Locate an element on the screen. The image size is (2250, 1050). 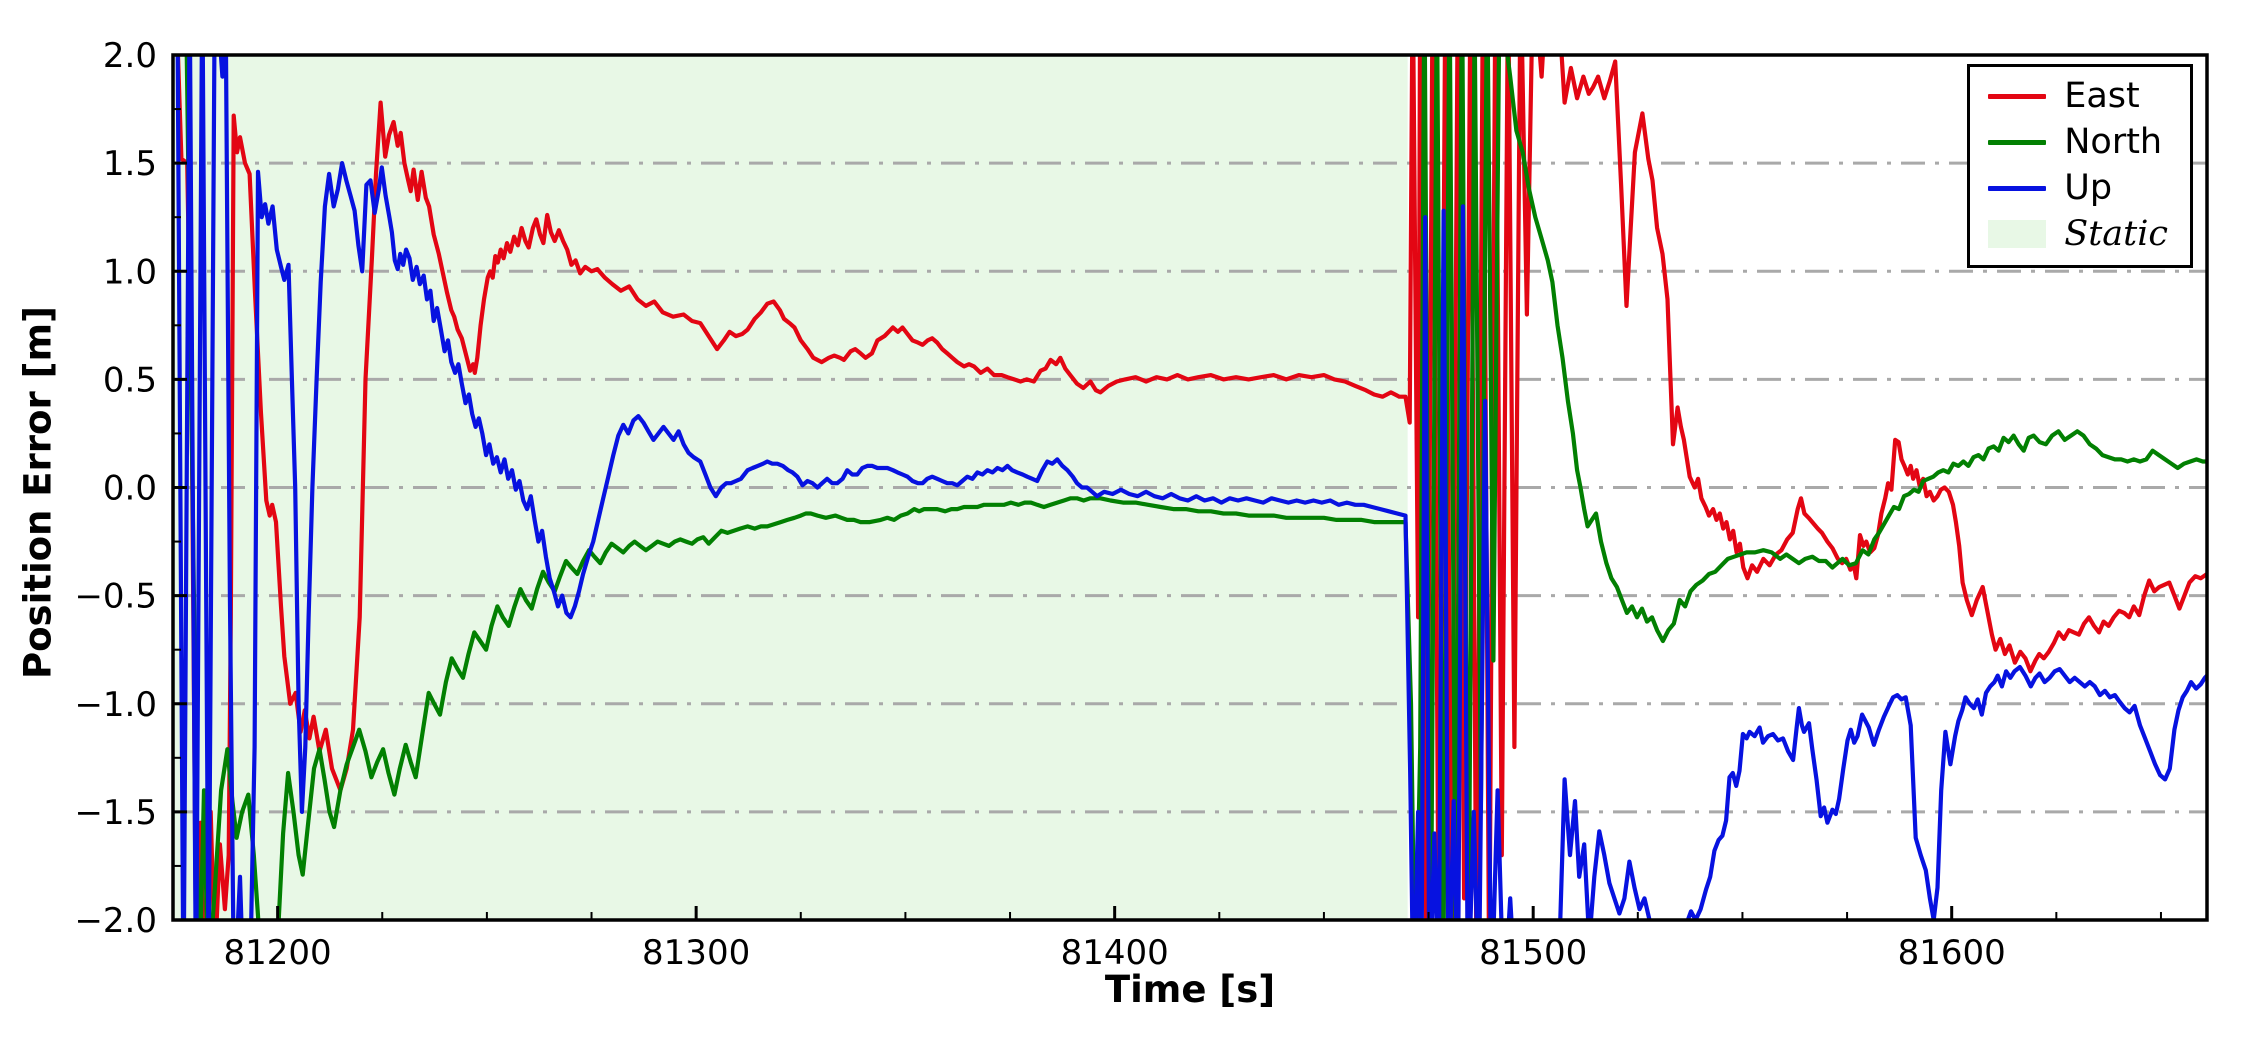
legend-entry-up: Up is located at coordinates (2078, 188).